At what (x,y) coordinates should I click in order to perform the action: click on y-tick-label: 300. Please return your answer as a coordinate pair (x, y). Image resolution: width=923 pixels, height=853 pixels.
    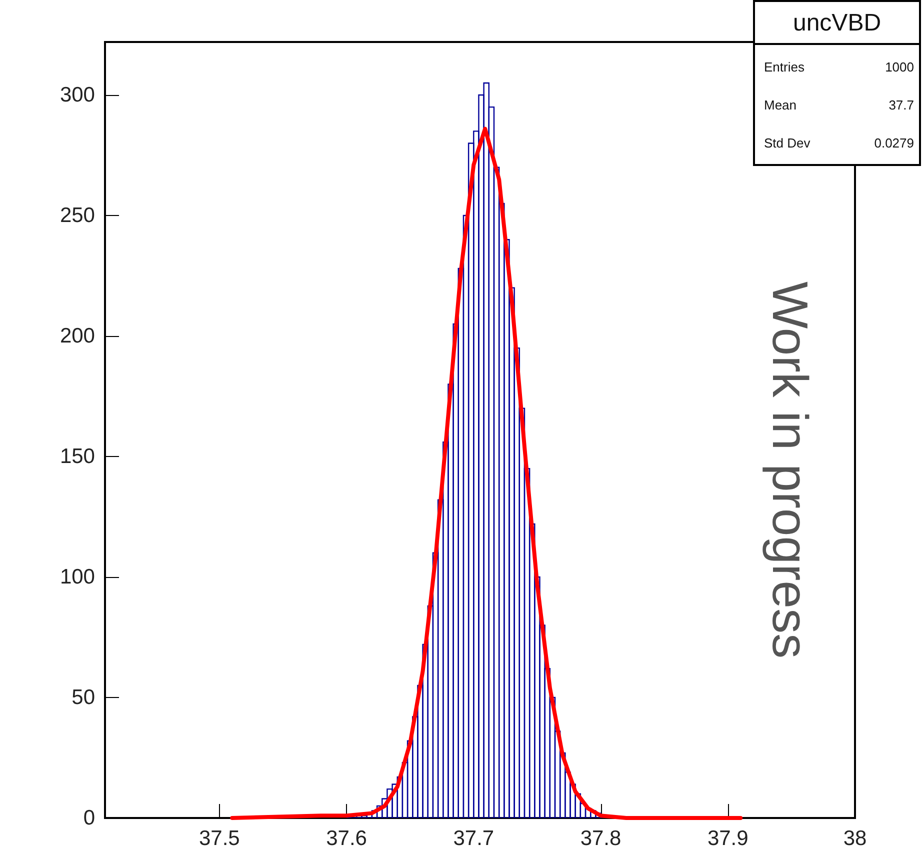
    Looking at the image, I should click on (77, 95).